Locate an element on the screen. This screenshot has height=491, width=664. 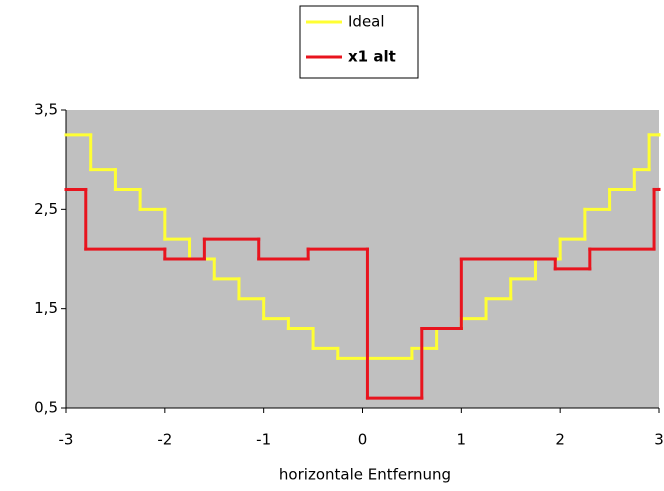
legend-box is located at coordinates (359, 42).